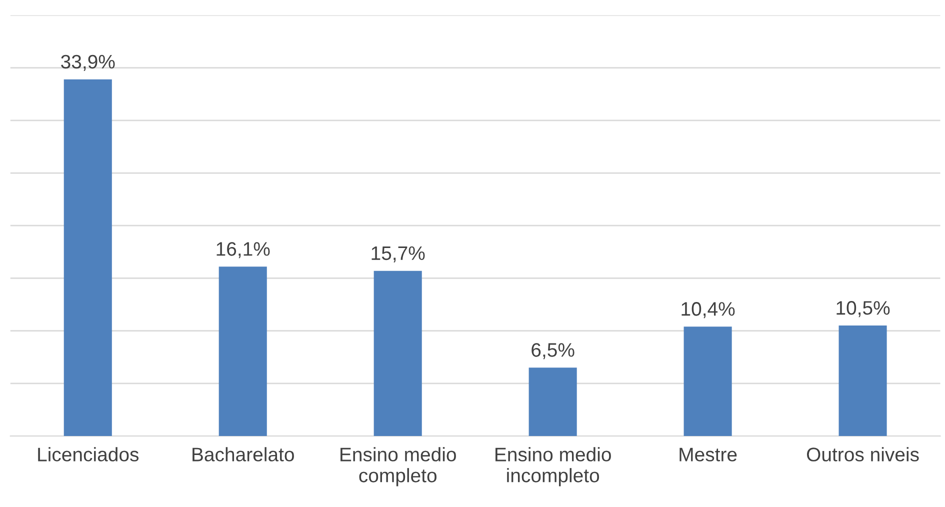 This screenshot has width=945, height=507. Describe the element at coordinates (863, 309) in the screenshot. I see `data-label: 10,5%` at that location.